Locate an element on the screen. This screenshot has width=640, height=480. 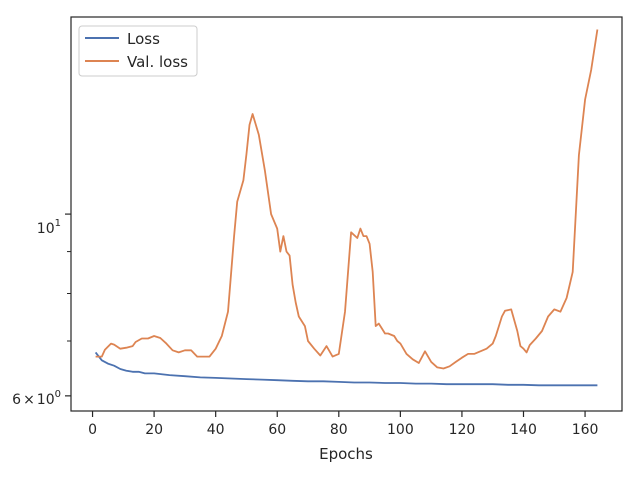
y-axis-ticks: 6 × 100 101 is located at coordinates (41, 310).